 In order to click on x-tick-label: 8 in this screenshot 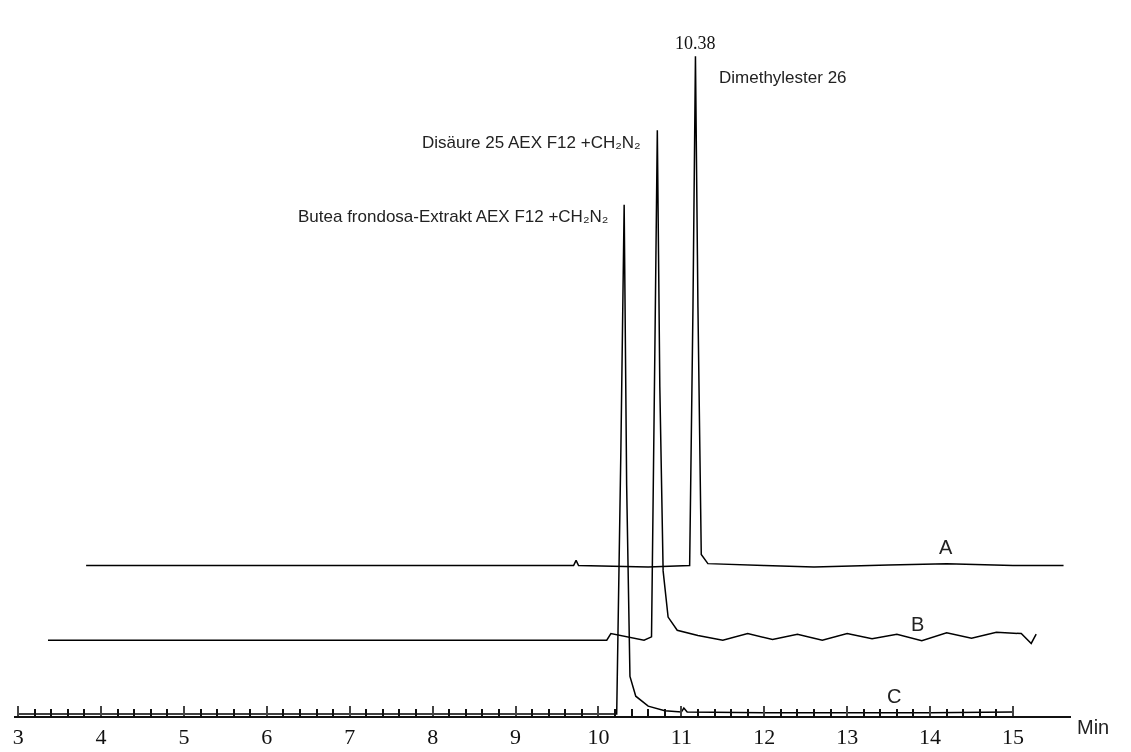, I will do `click(433, 737)`.